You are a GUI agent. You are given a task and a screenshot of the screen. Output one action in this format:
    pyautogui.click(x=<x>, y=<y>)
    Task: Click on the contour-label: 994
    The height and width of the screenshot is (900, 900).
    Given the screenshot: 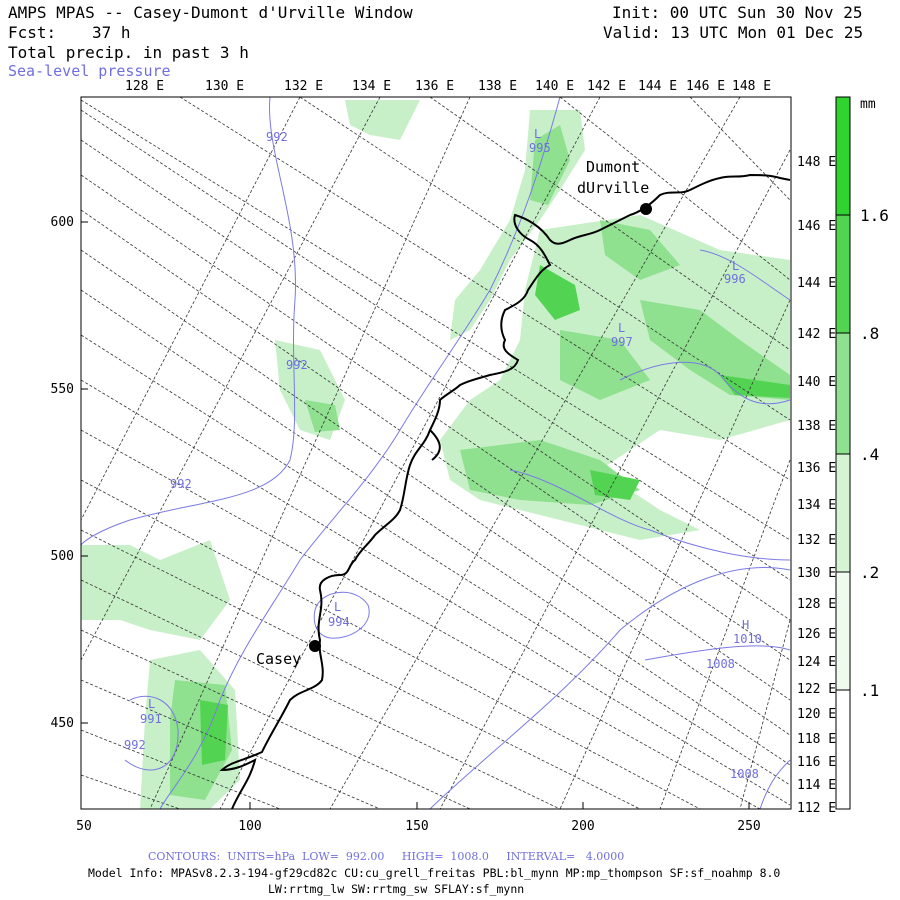 What is the action you would take?
    pyautogui.click(x=339, y=622)
    